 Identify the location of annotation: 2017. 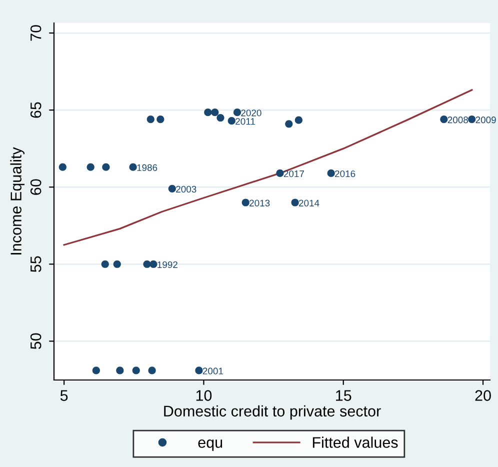
(294, 174).